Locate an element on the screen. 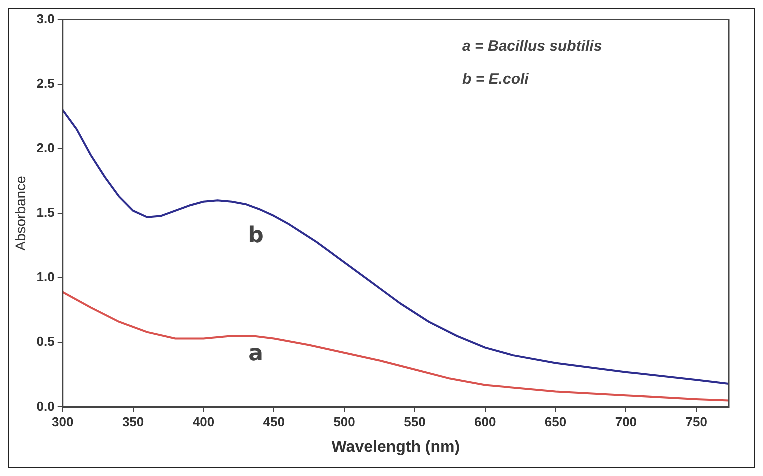 The width and height of the screenshot is (763, 476). x-tick-label: 650 is located at coordinates (555, 422).